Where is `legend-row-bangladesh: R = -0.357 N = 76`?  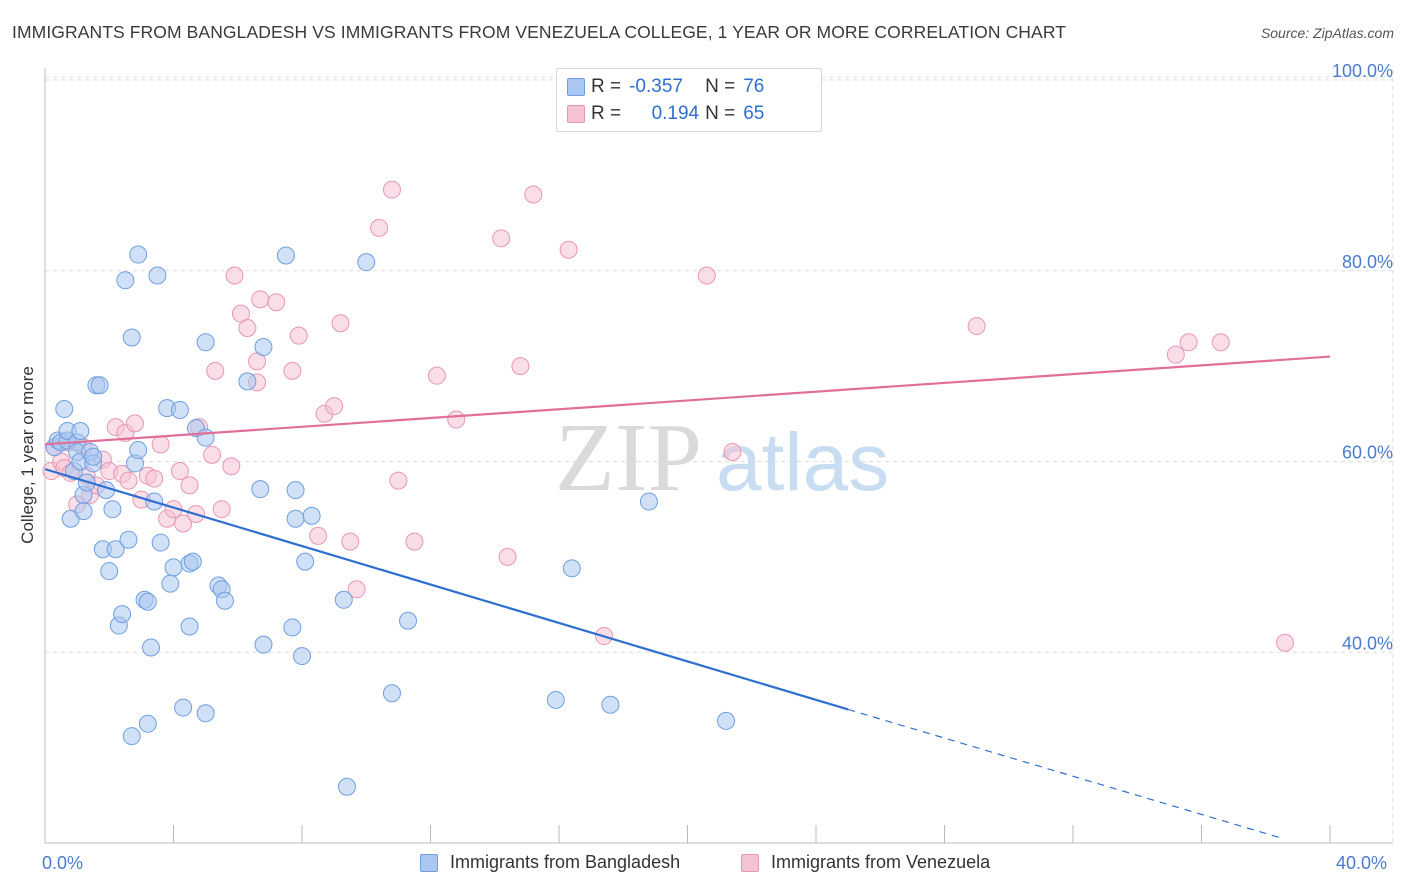
legend-row-bangladesh: R = -0.357 N = 76 is located at coordinates (665, 87).